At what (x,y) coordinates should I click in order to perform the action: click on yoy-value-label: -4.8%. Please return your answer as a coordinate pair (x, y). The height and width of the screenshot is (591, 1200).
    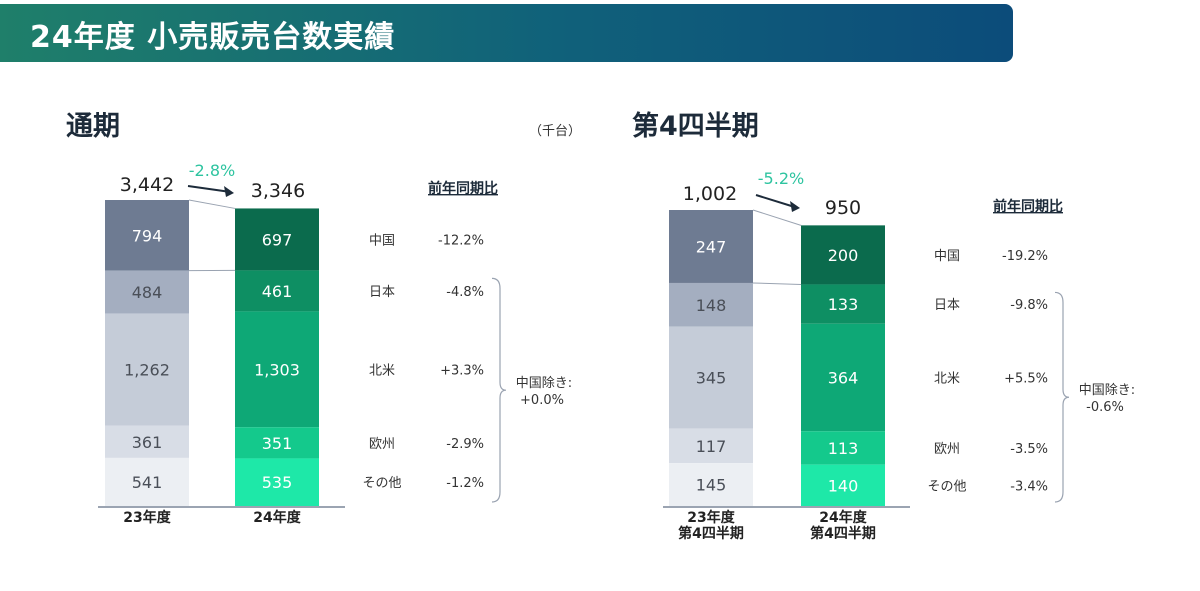
    Looking at the image, I should click on (465, 292).